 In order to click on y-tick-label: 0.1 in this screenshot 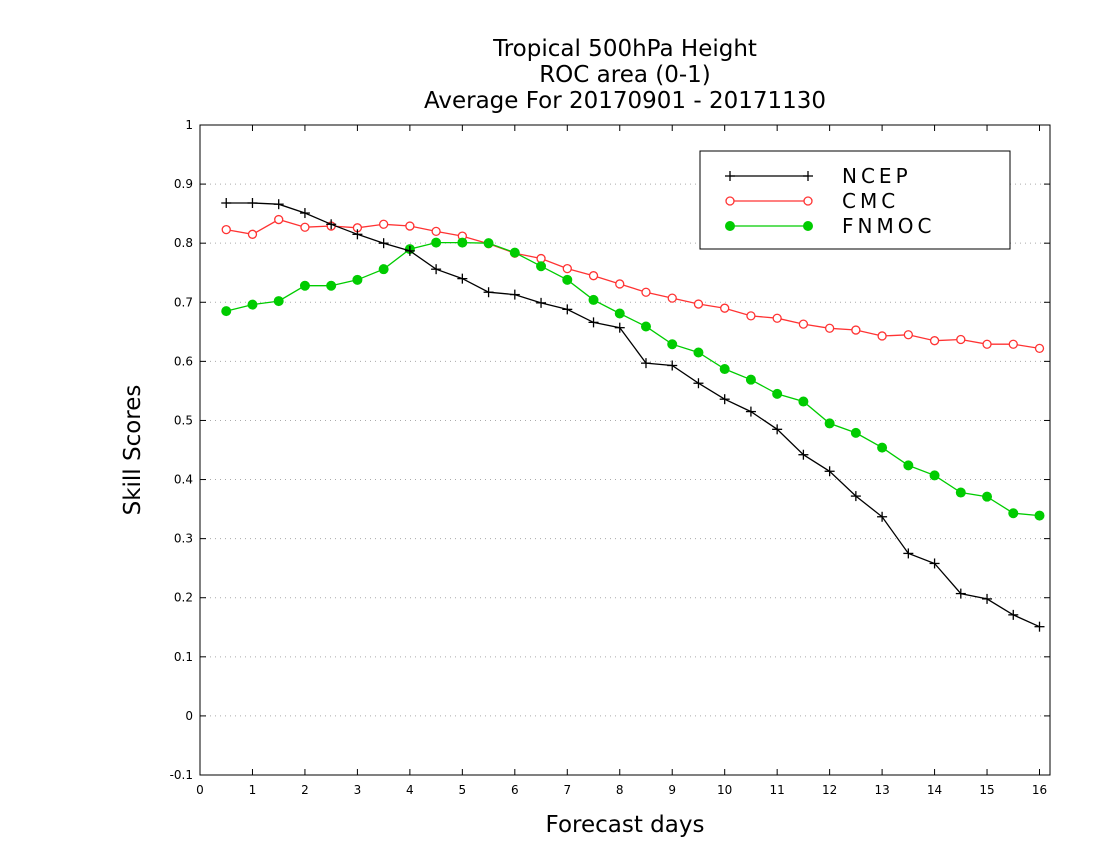, I will do `click(183, 657)`.